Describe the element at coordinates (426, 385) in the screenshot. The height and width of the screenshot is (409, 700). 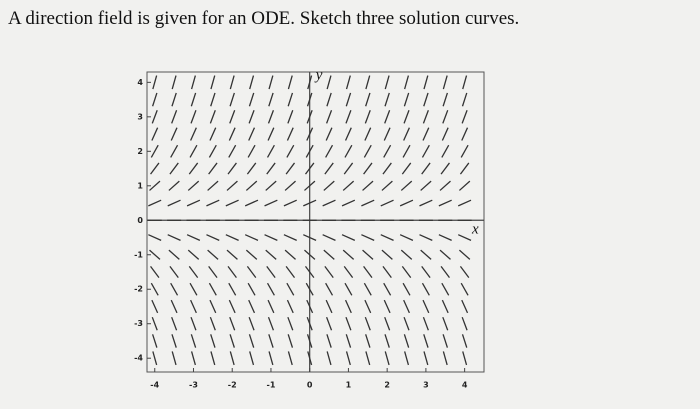
I see `x-tick-label: 3` at that location.